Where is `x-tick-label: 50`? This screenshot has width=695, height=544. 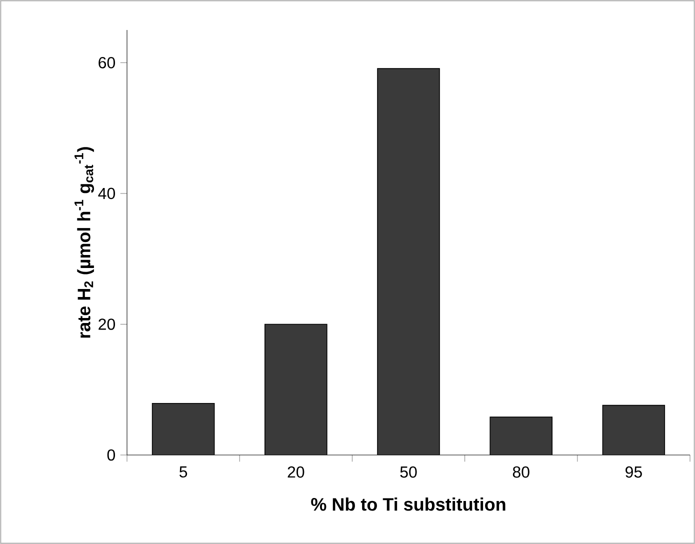
x-tick-label: 50 is located at coordinates (408, 472).